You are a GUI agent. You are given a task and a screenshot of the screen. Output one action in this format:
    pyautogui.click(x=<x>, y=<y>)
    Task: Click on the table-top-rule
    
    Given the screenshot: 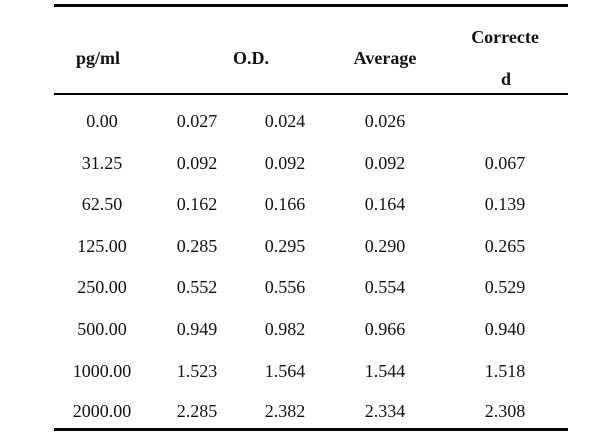 What is the action you would take?
    pyautogui.click(x=311, y=5)
    